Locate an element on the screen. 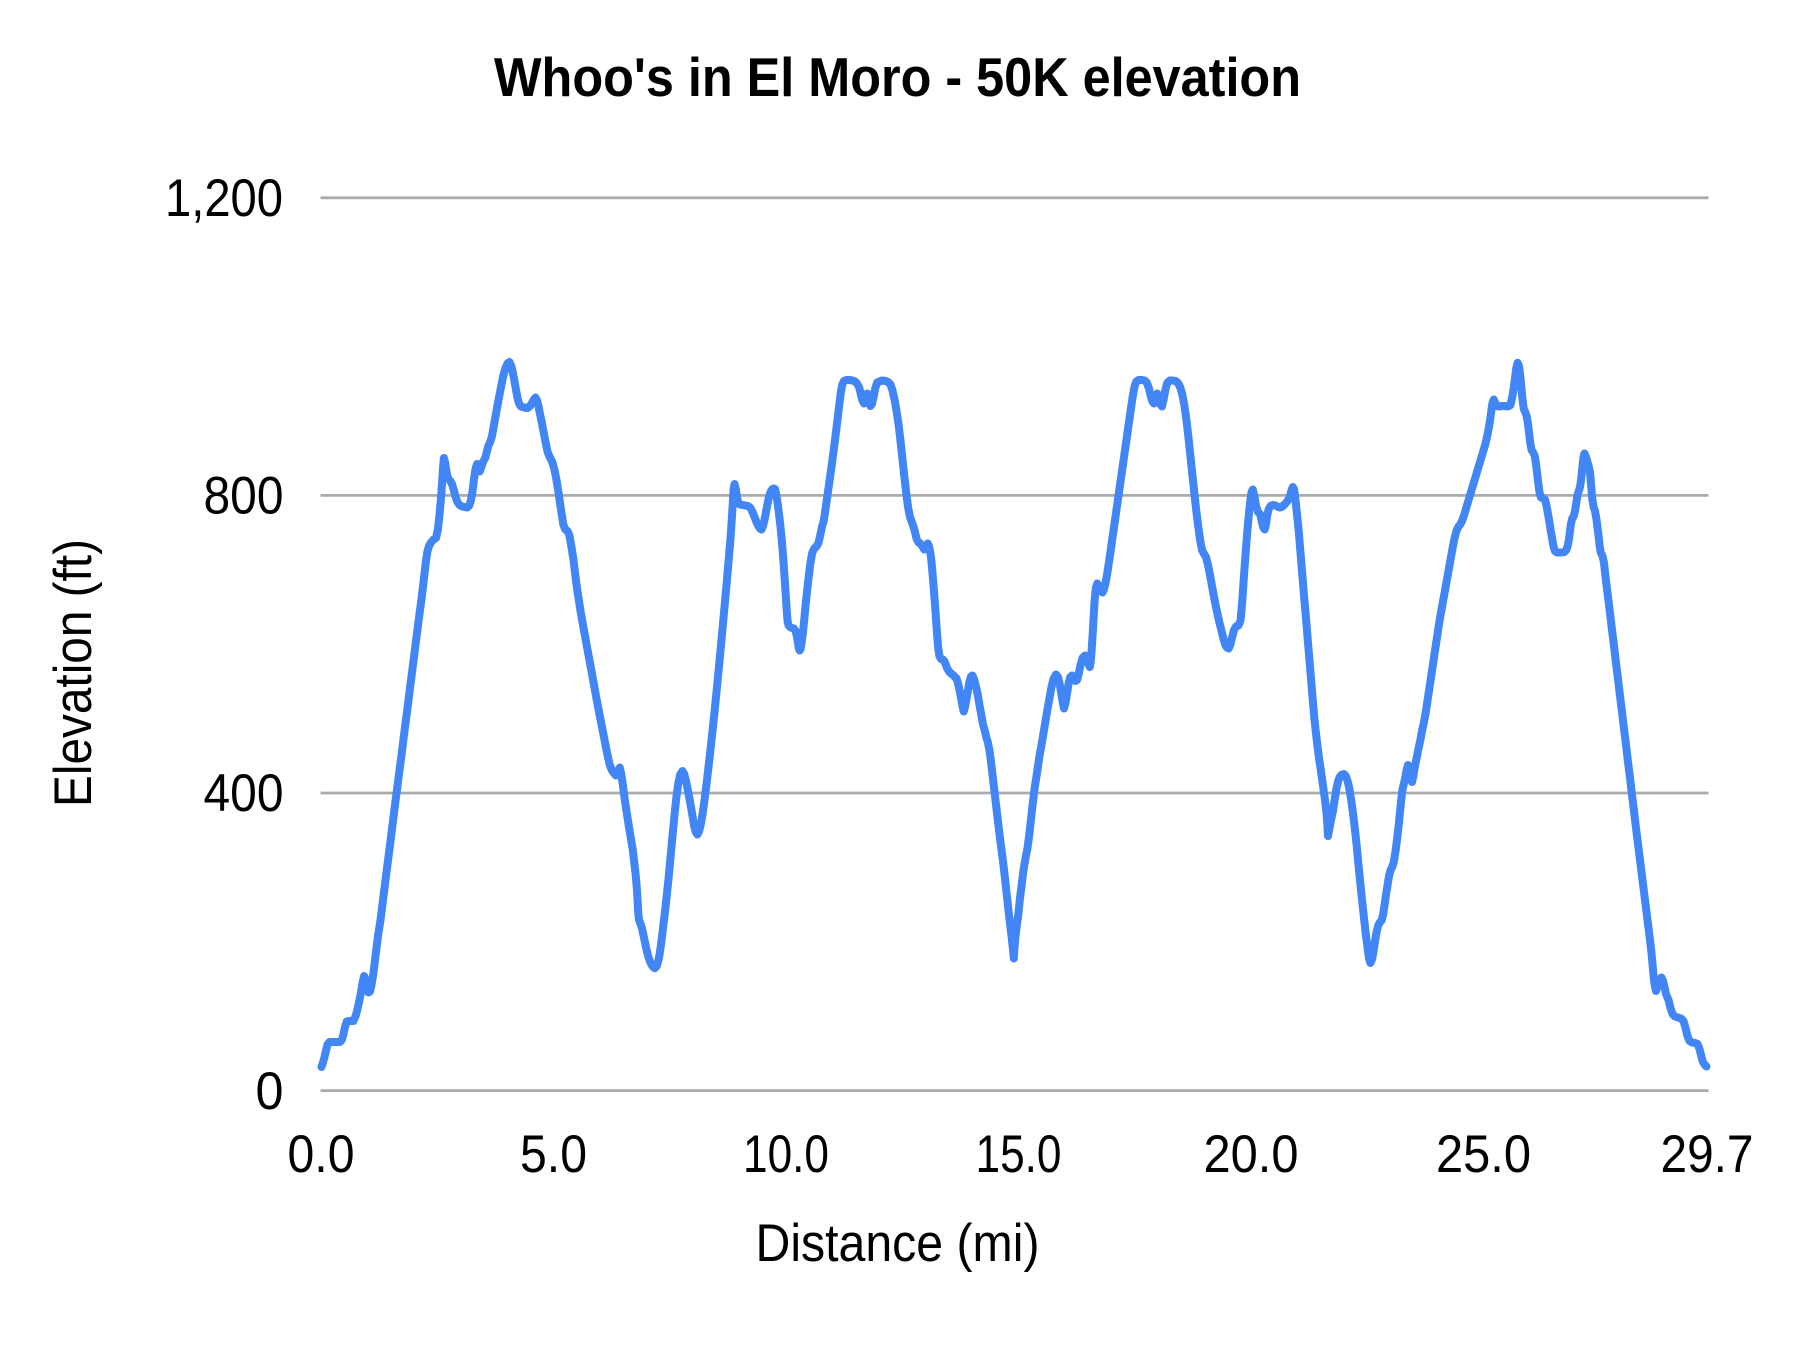 This screenshot has height=1350, width=1800. svg-text: 10.0 is located at coordinates (786, 1154).